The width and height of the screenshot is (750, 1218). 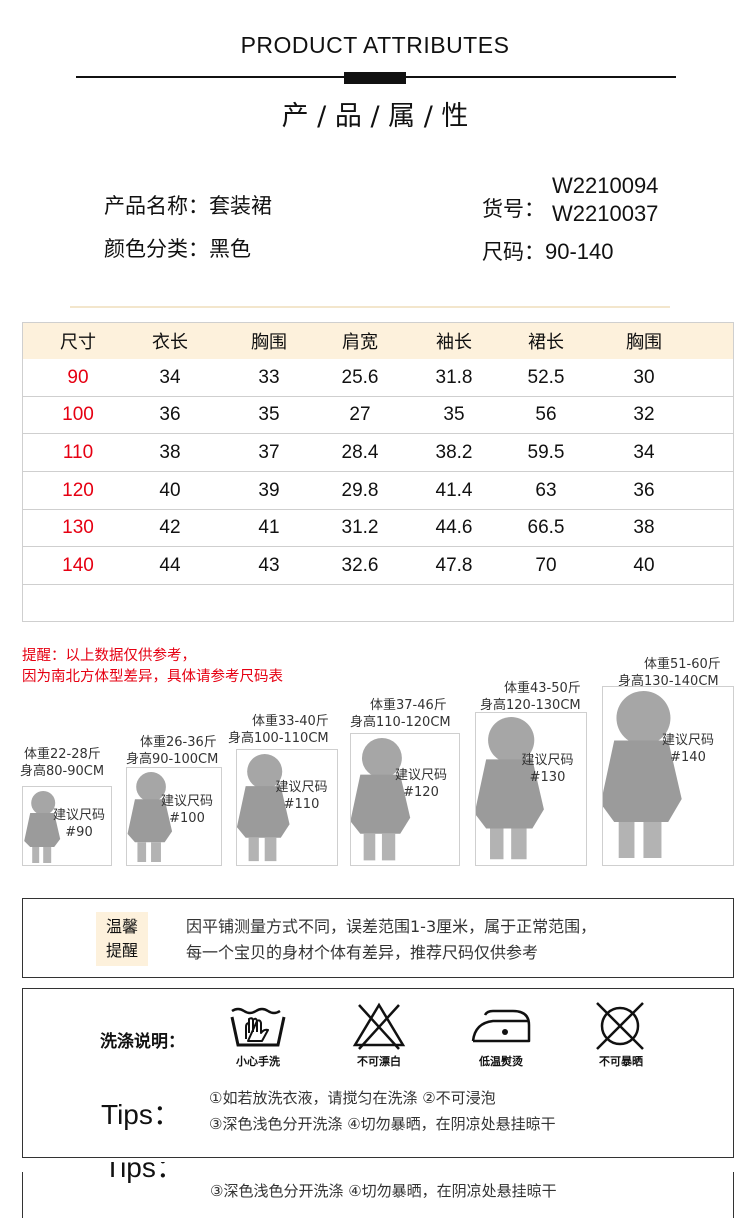 I want to click on size-guide-card: 建议尺码 #90, so click(x=67, y=826).